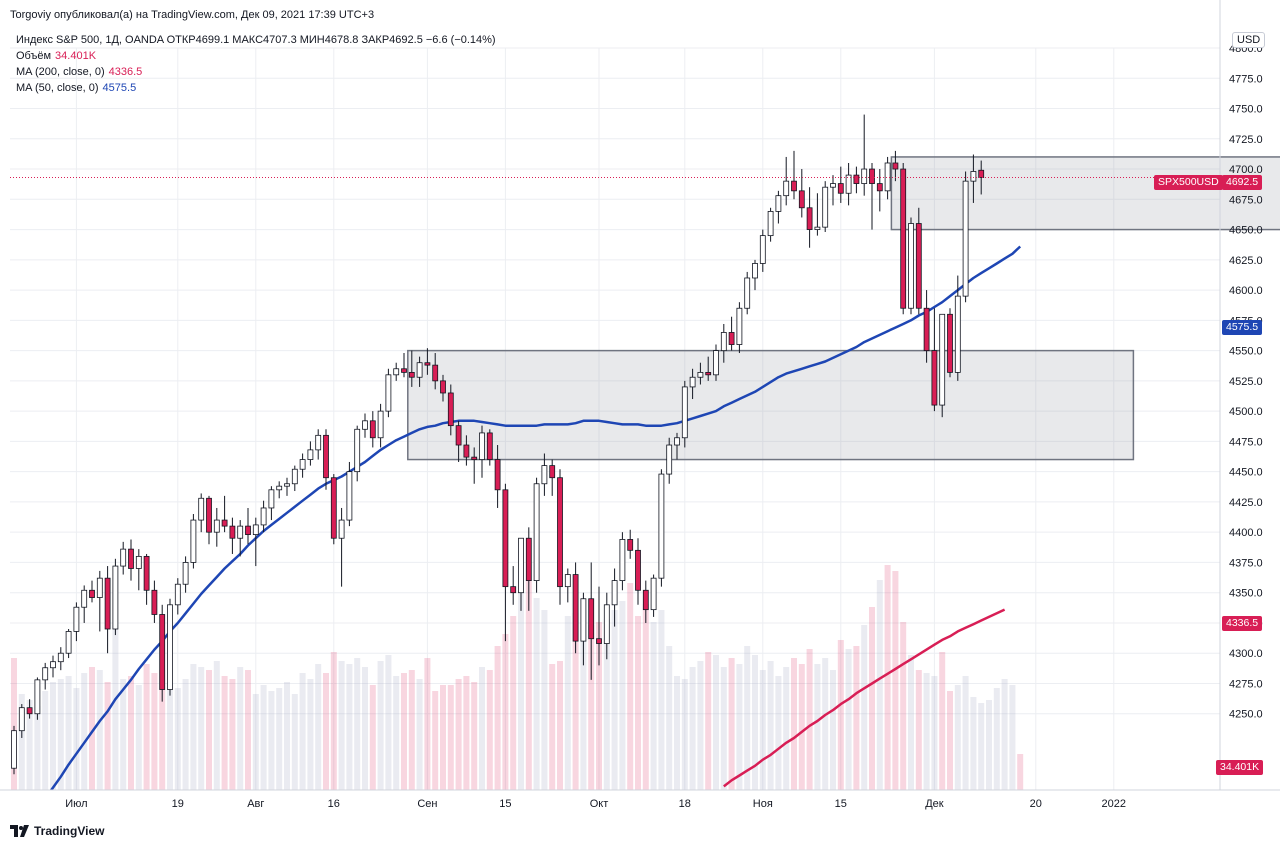 The image size is (1280, 848). What do you see at coordinates (1242, 623) in the screenshot?
I see `ma200-price-tag: 4336.5` at bounding box center [1242, 623].